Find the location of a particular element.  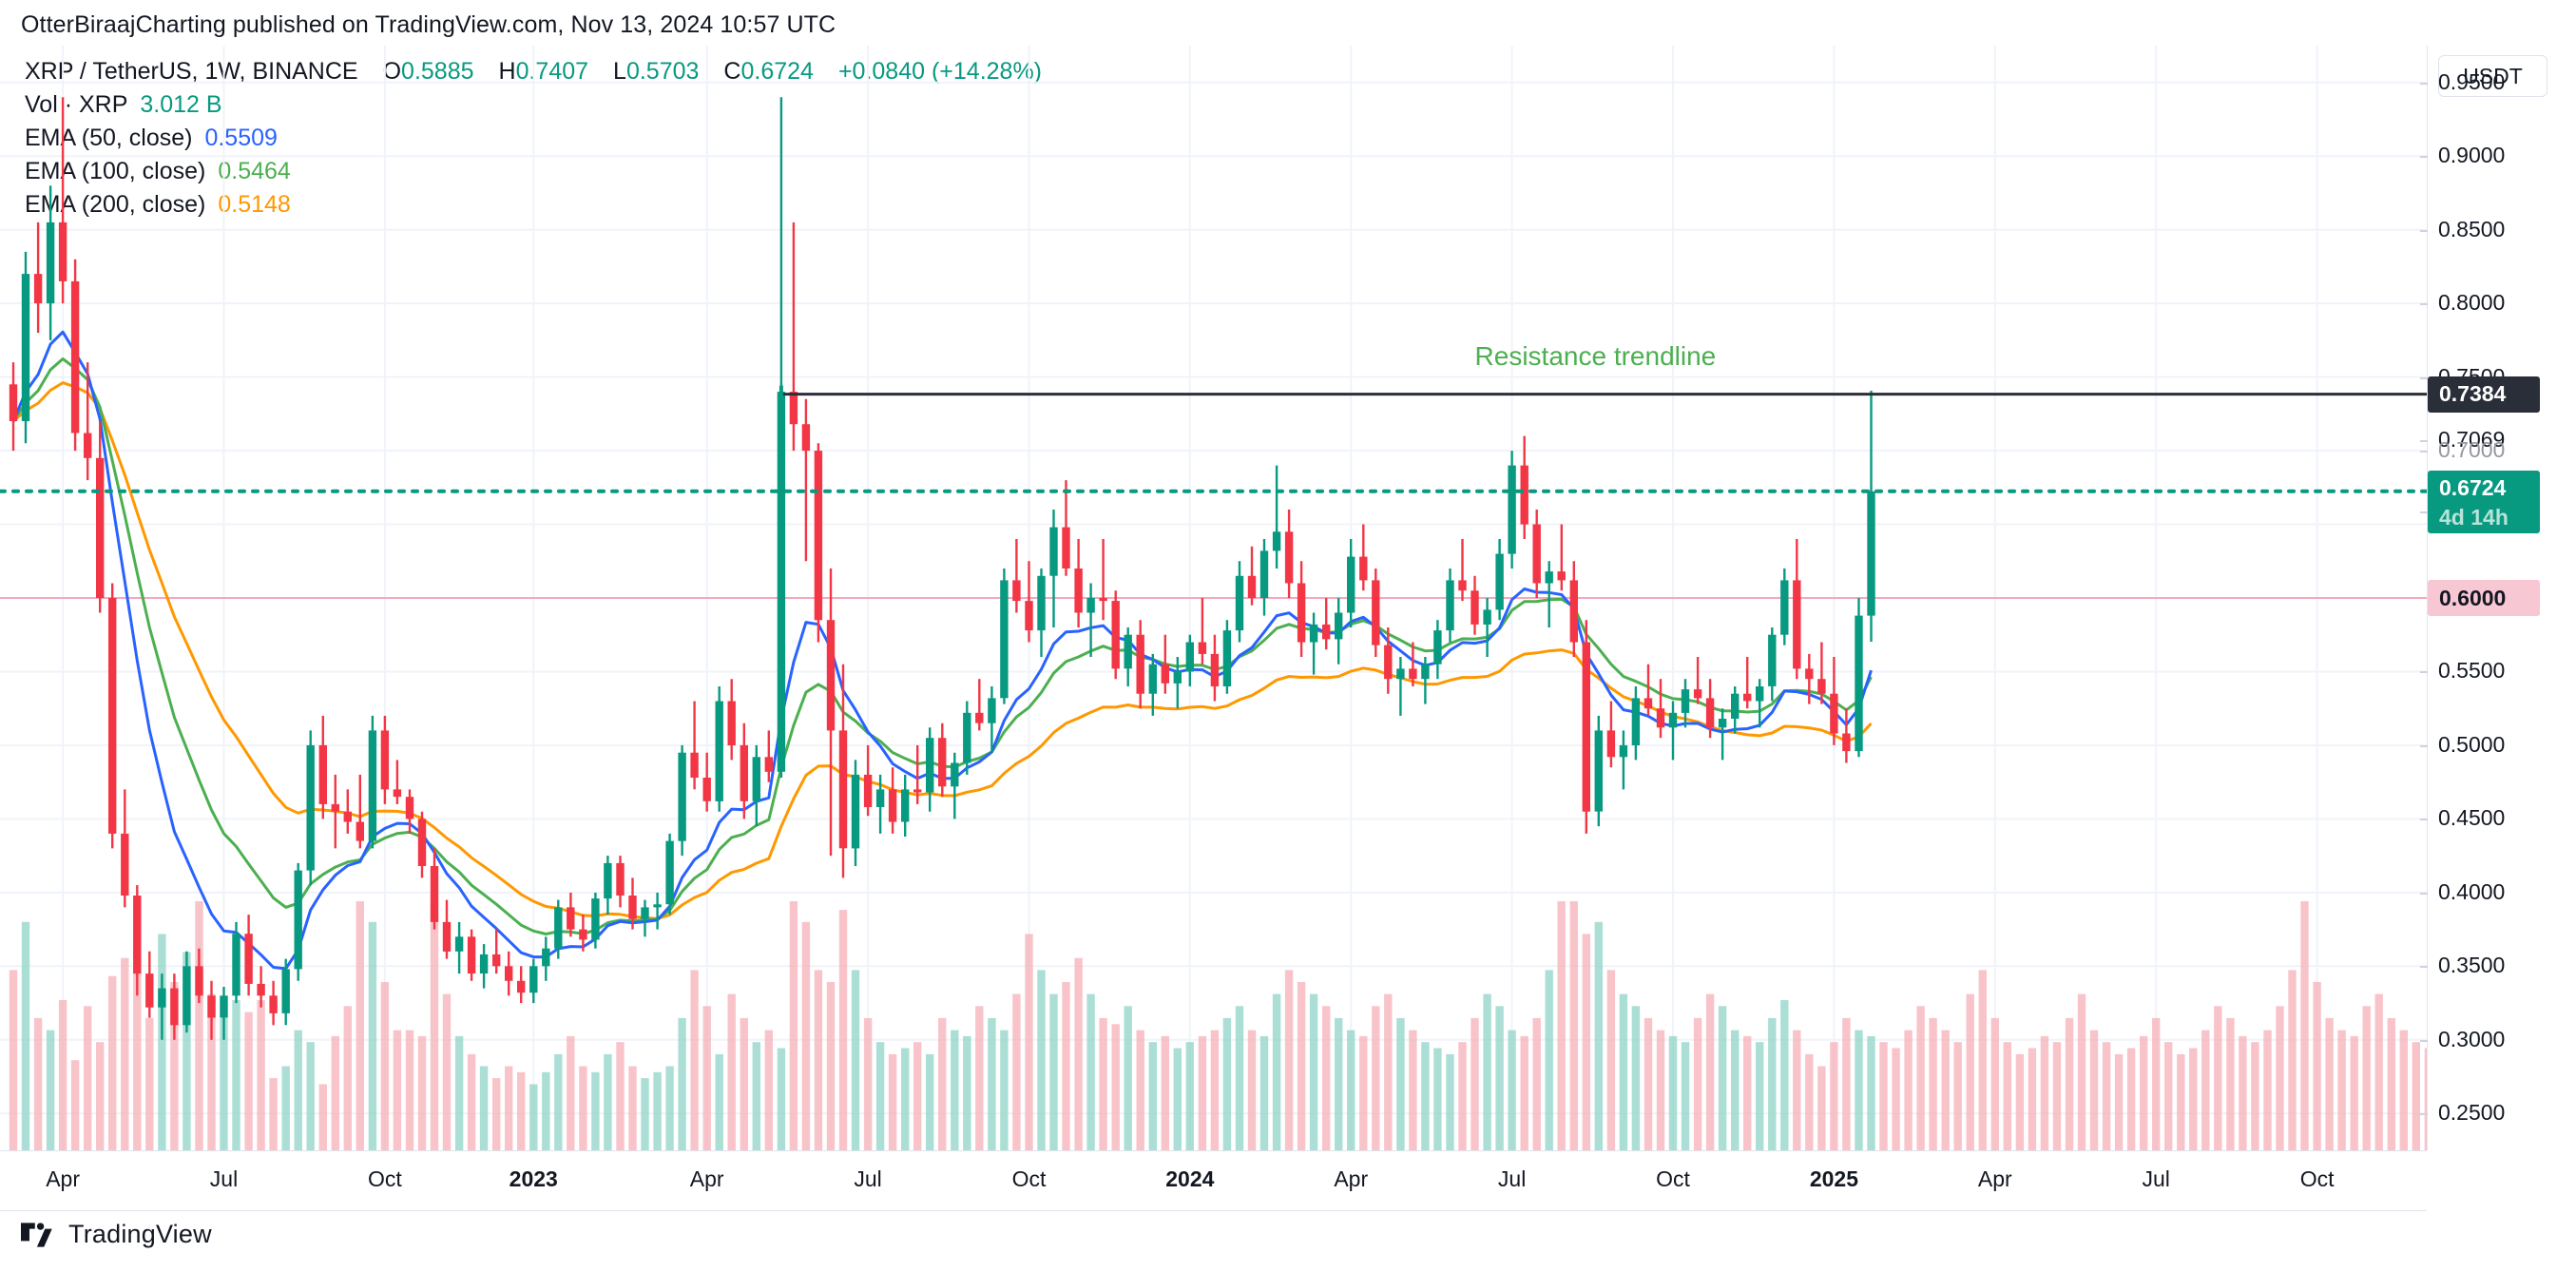

close-label: C is located at coordinates (732, 71).